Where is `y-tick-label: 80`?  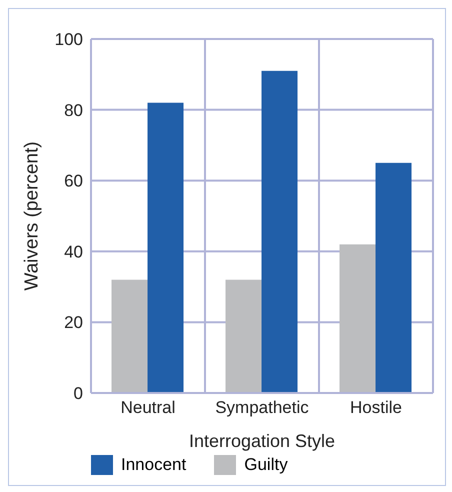 y-tick-label: 80 is located at coordinates (73, 110).